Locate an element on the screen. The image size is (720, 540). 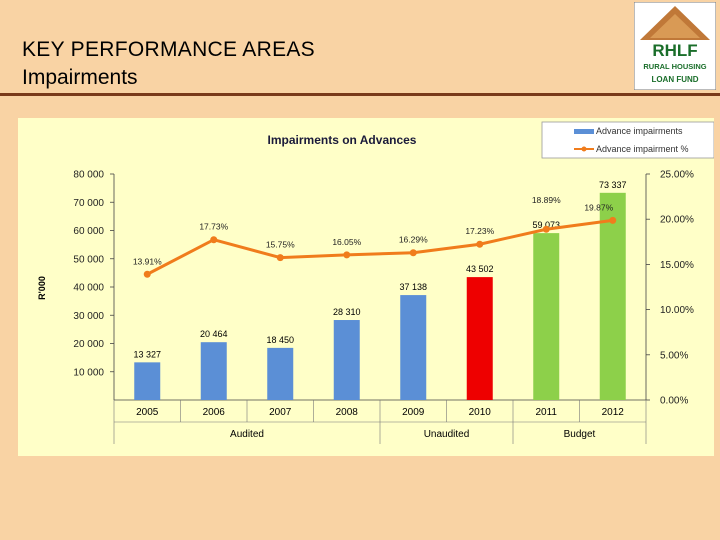
left-tick-label: 70 000 is located at coordinates (88, 203).